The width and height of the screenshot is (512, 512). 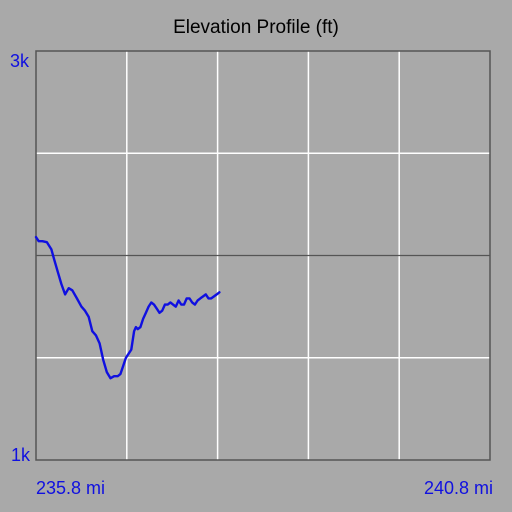 I want to click on elevation-line, so click(x=127, y=307).